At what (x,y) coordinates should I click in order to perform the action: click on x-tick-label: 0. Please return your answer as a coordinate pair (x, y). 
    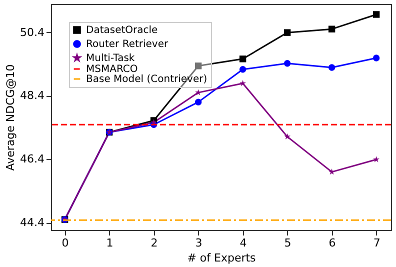
    Looking at the image, I should click on (65, 243).